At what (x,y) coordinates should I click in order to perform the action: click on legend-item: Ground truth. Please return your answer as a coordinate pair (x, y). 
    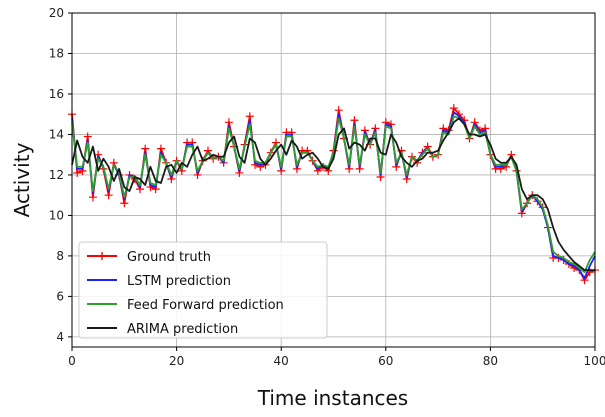
    Looking at the image, I should click on (149, 257).